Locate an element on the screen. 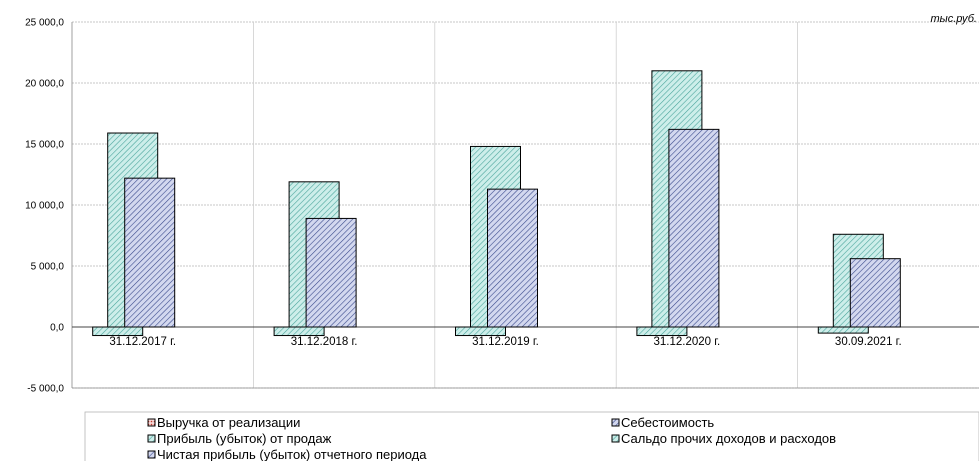 The width and height of the screenshot is (979, 461). y-tick-label: 0,0 is located at coordinates (57, 328).